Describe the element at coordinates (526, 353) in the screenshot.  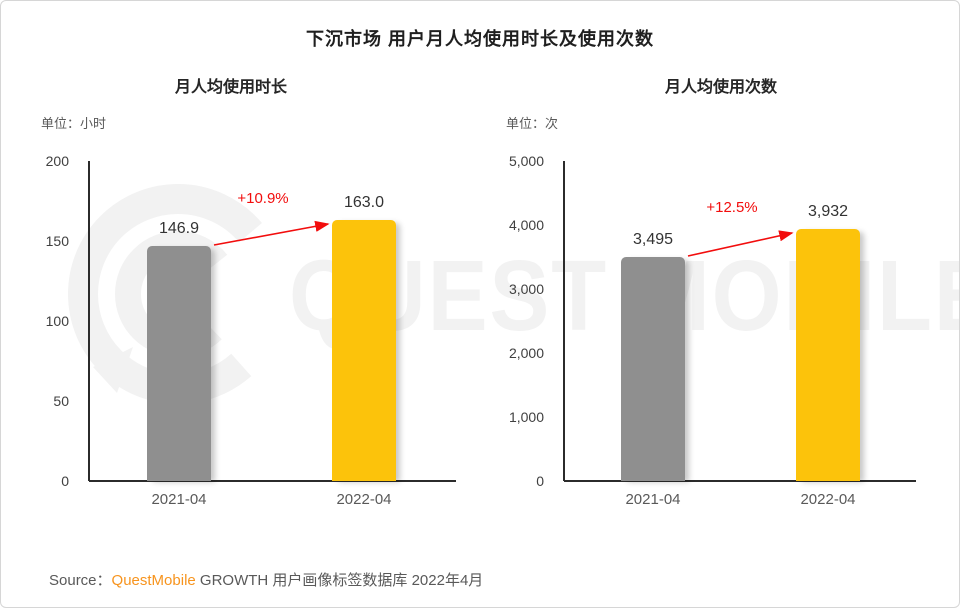
I see `y-axis-tick-label: 2,000` at that location.